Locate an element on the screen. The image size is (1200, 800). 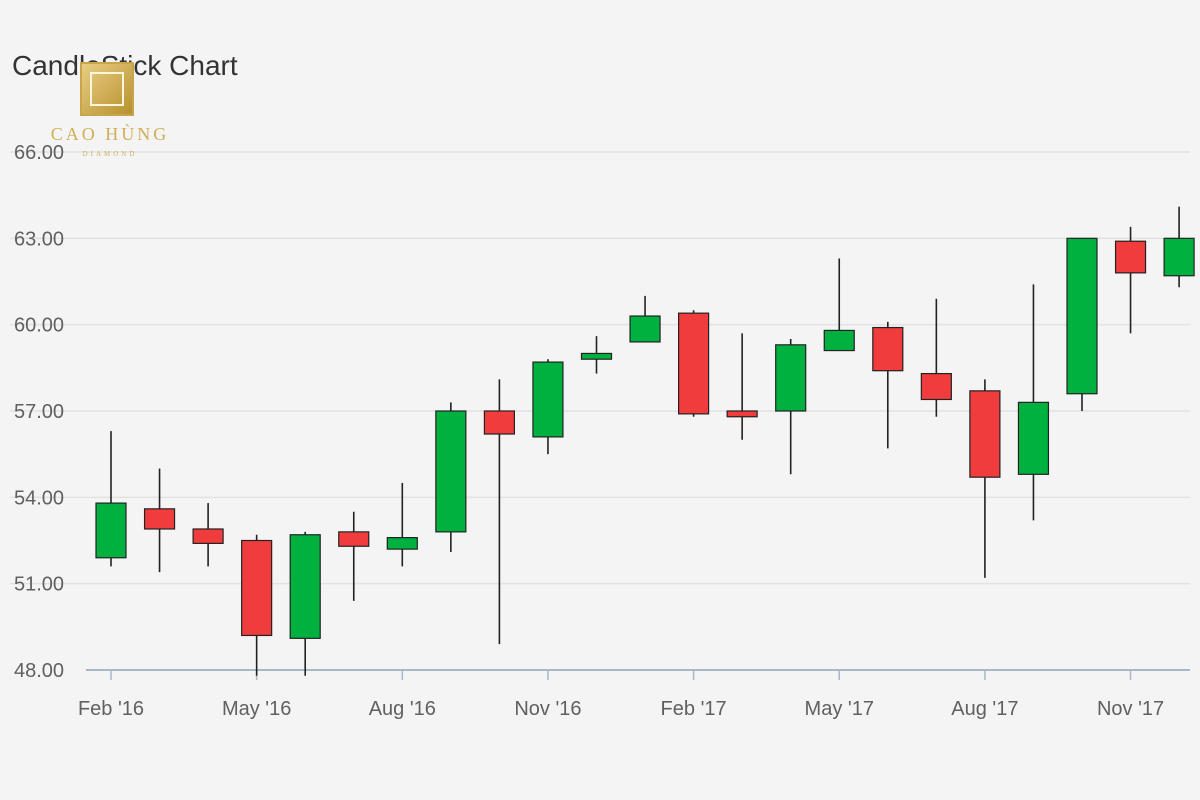
watermark-name: CAO HÙNG is located at coordinates (110, 134).